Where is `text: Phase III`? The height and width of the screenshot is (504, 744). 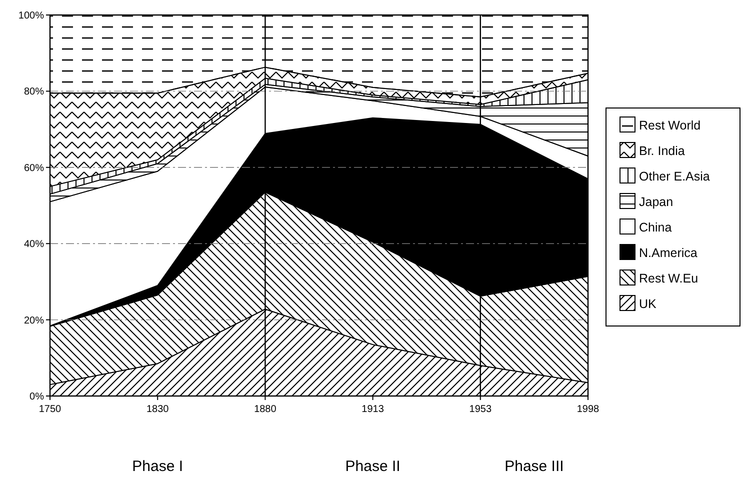
text: Phase III is located at coordinates (534, 466).